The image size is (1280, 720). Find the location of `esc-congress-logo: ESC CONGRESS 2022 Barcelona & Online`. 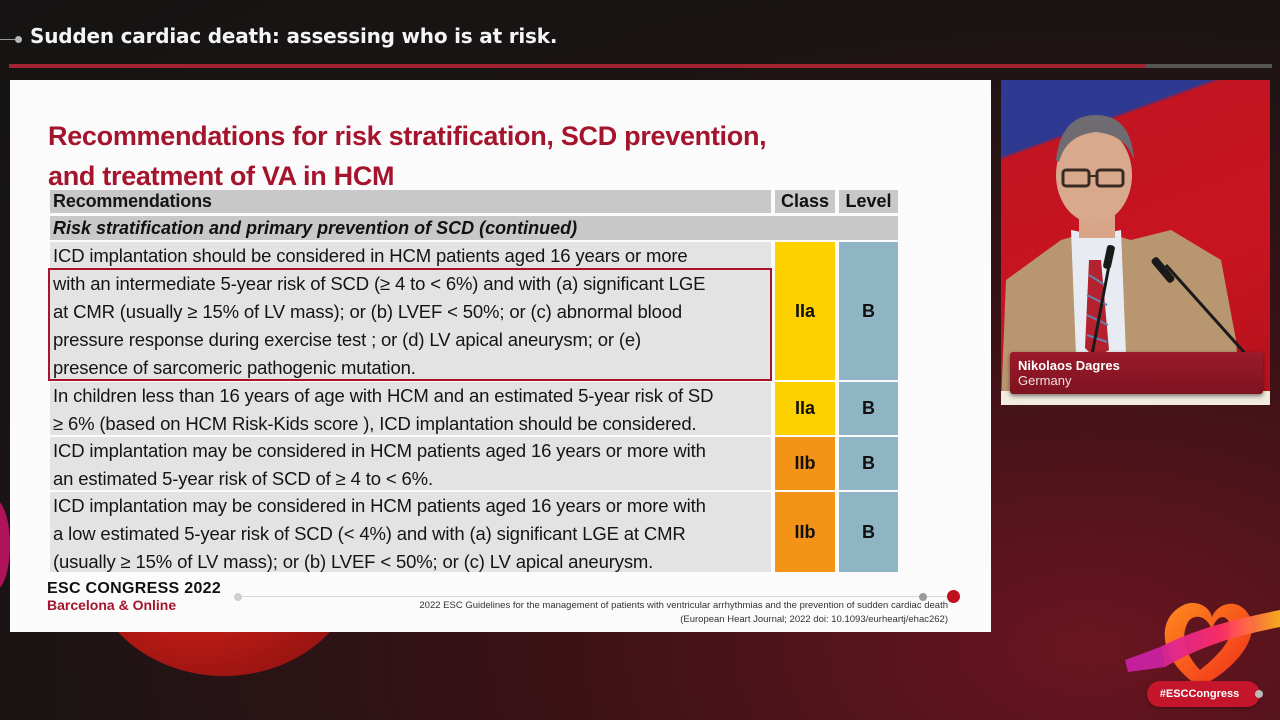

esc-congress-logo: ESC CONGRESS 2022 Barcelona & Online is located at coordinates (134, 596).